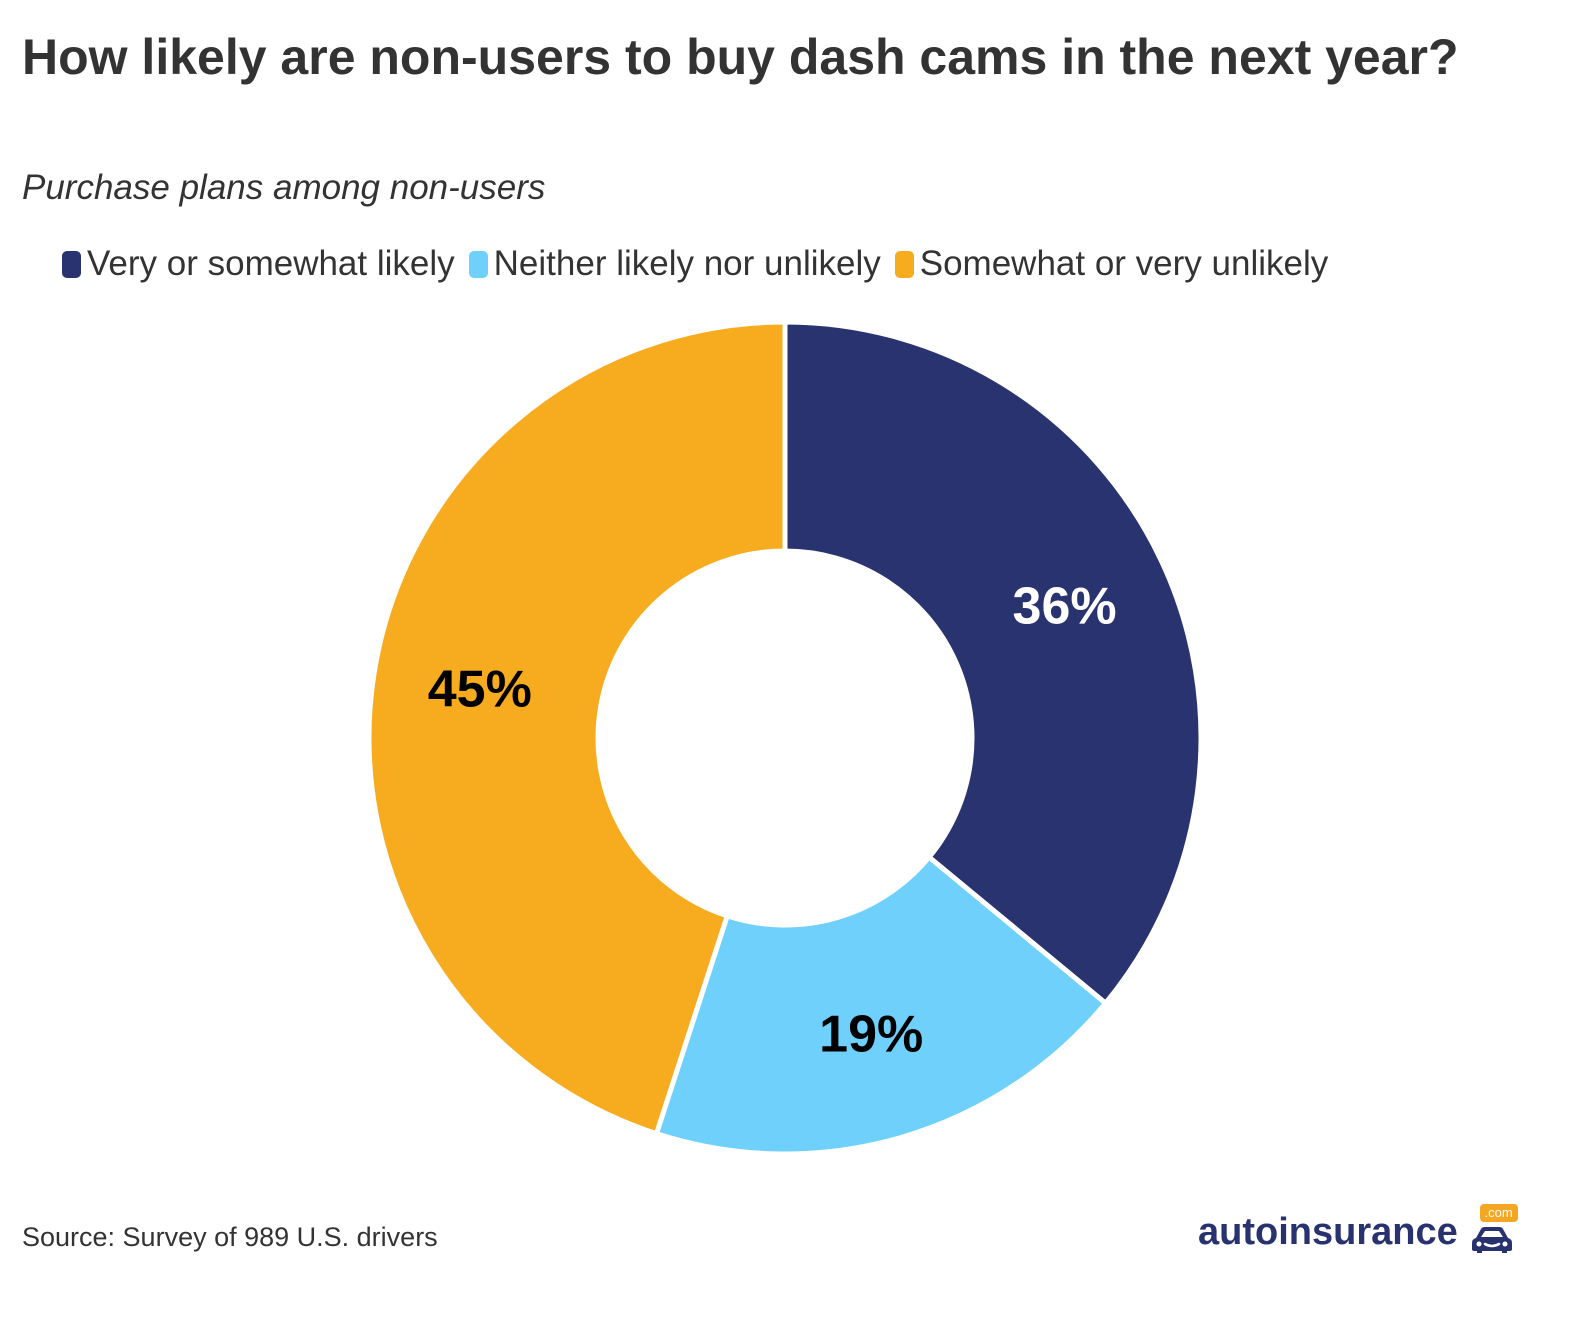 Image resolution: width=1586 pixels, height=1320 pixels. Describe the element at coordinates (1328, 1232) in the screenshot. I see `logo-text: autoinsurance` at that location.